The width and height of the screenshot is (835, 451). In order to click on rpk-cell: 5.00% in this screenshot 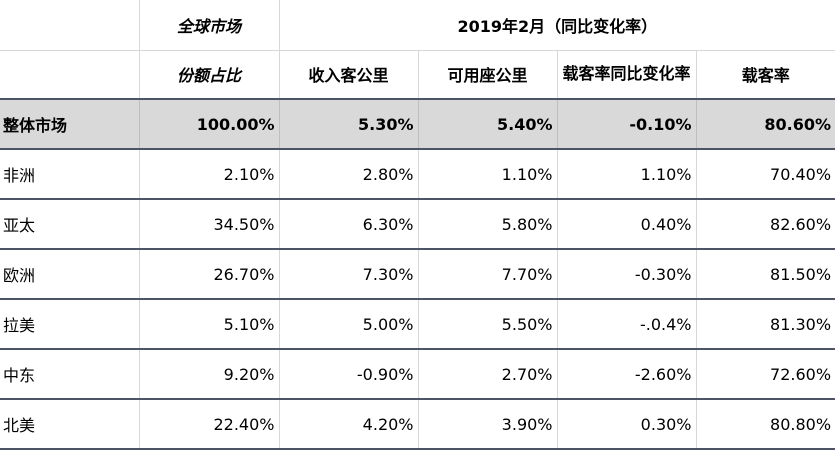, I will do `click(348, 324)`.